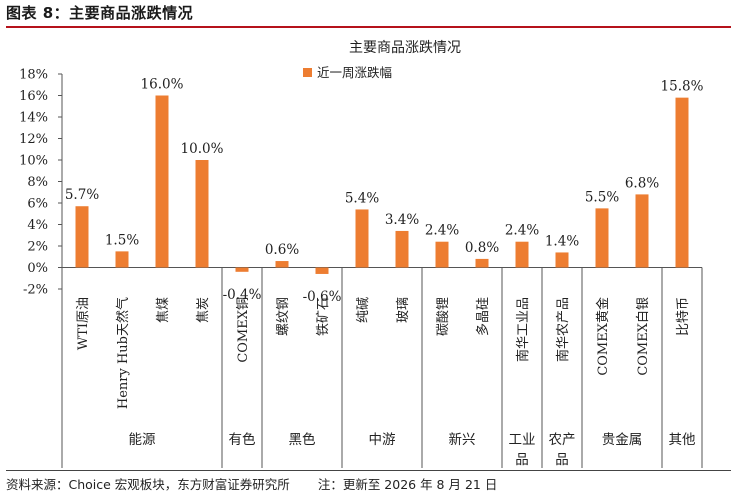  What do you see at coordinates (122, 240) in the screenshot?
I see `data-label: 1.5%` at bounding box center [122, 240].